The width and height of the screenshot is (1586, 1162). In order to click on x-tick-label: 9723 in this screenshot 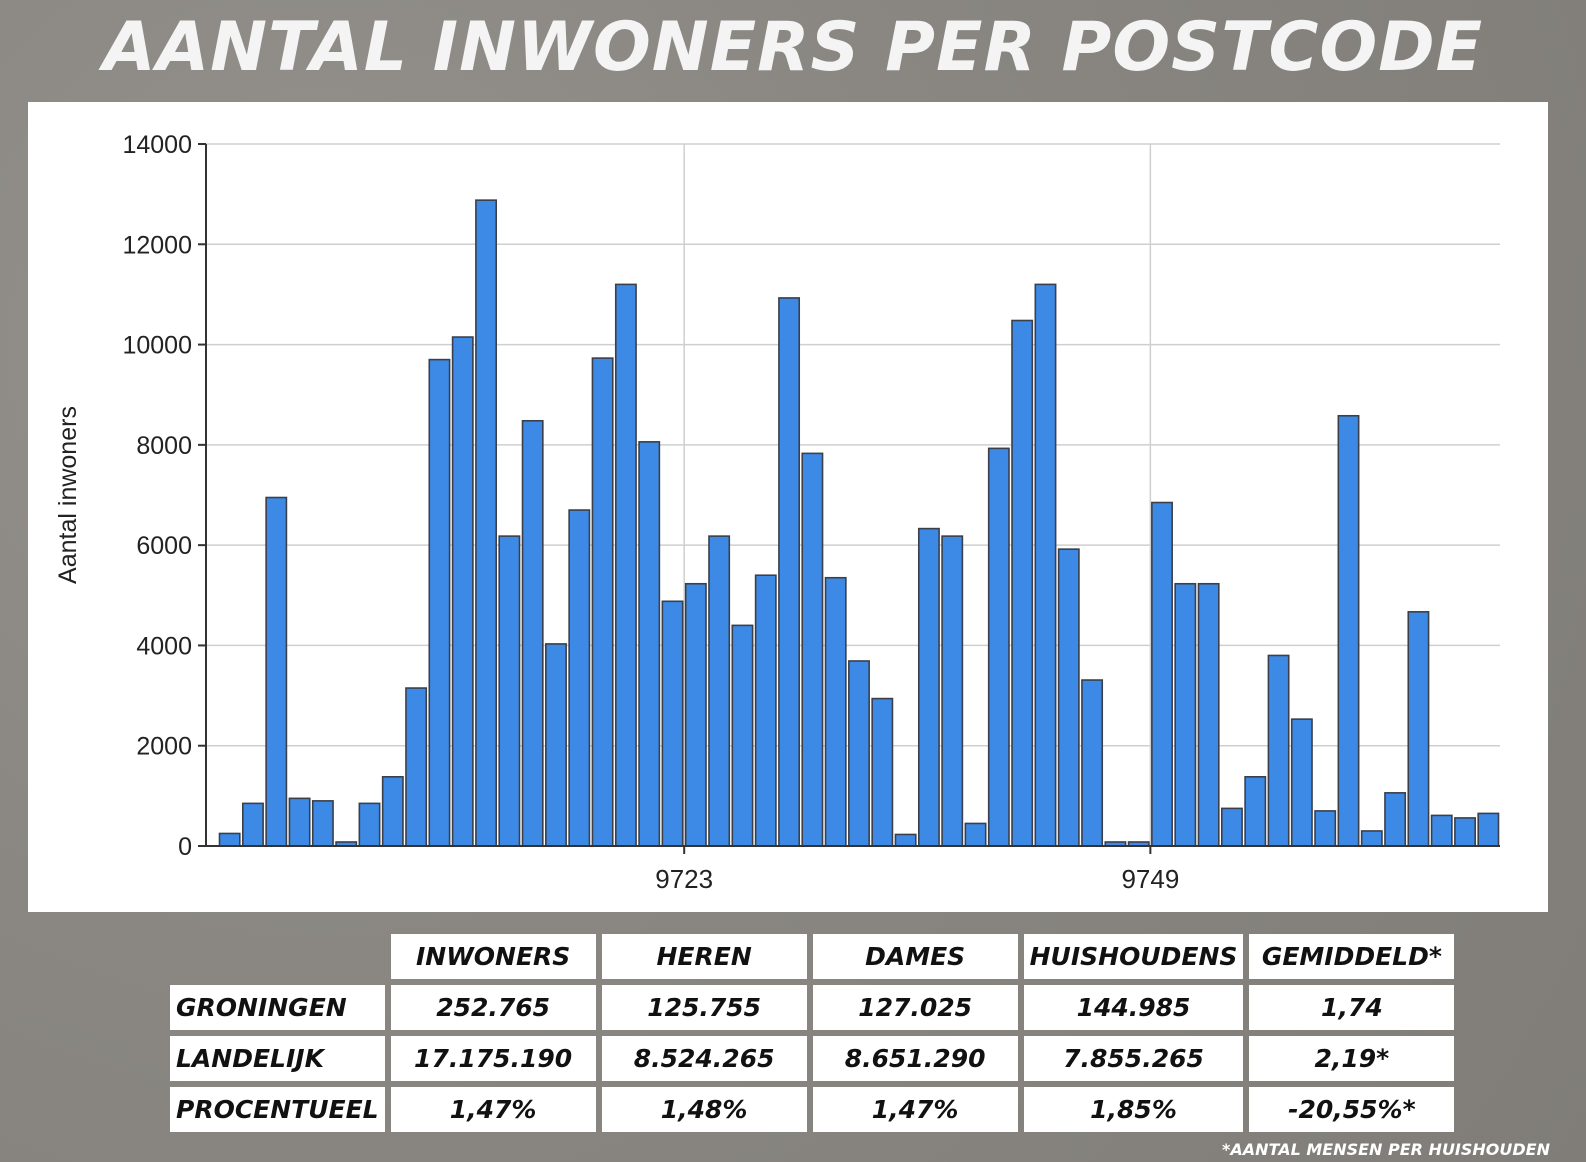, I will do `click(684, 879)`.